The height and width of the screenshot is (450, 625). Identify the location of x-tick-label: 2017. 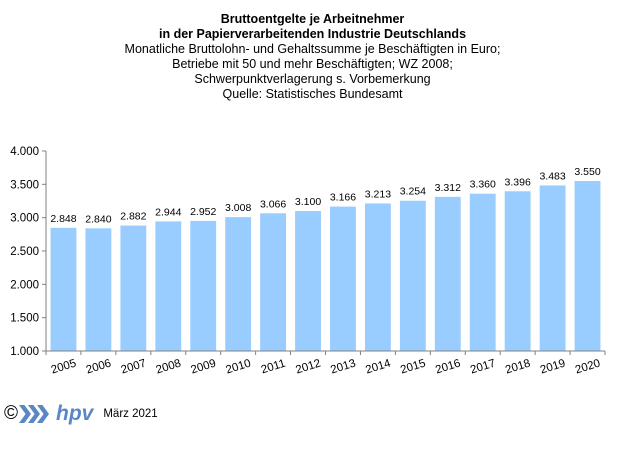
(483, 366).